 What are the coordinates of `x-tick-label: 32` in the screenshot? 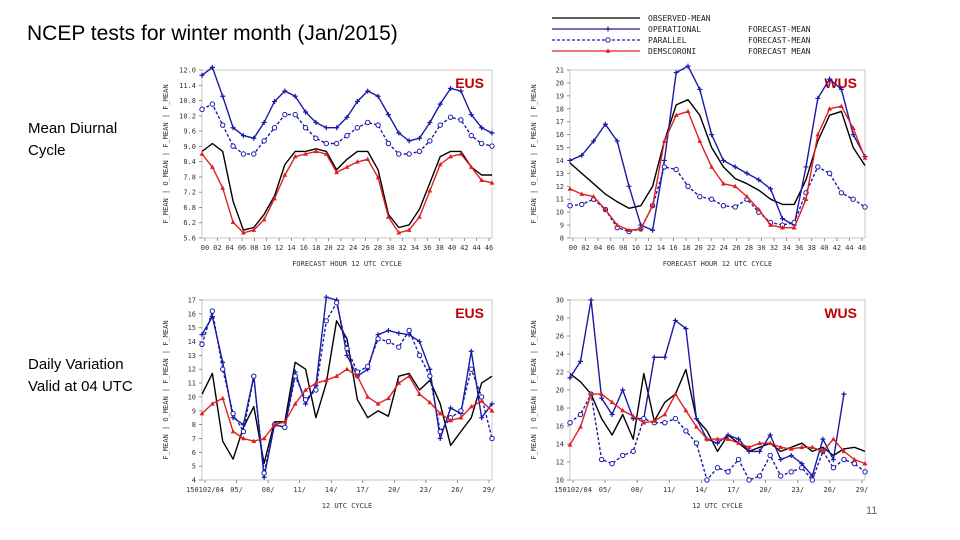 It's located at (402, 248).